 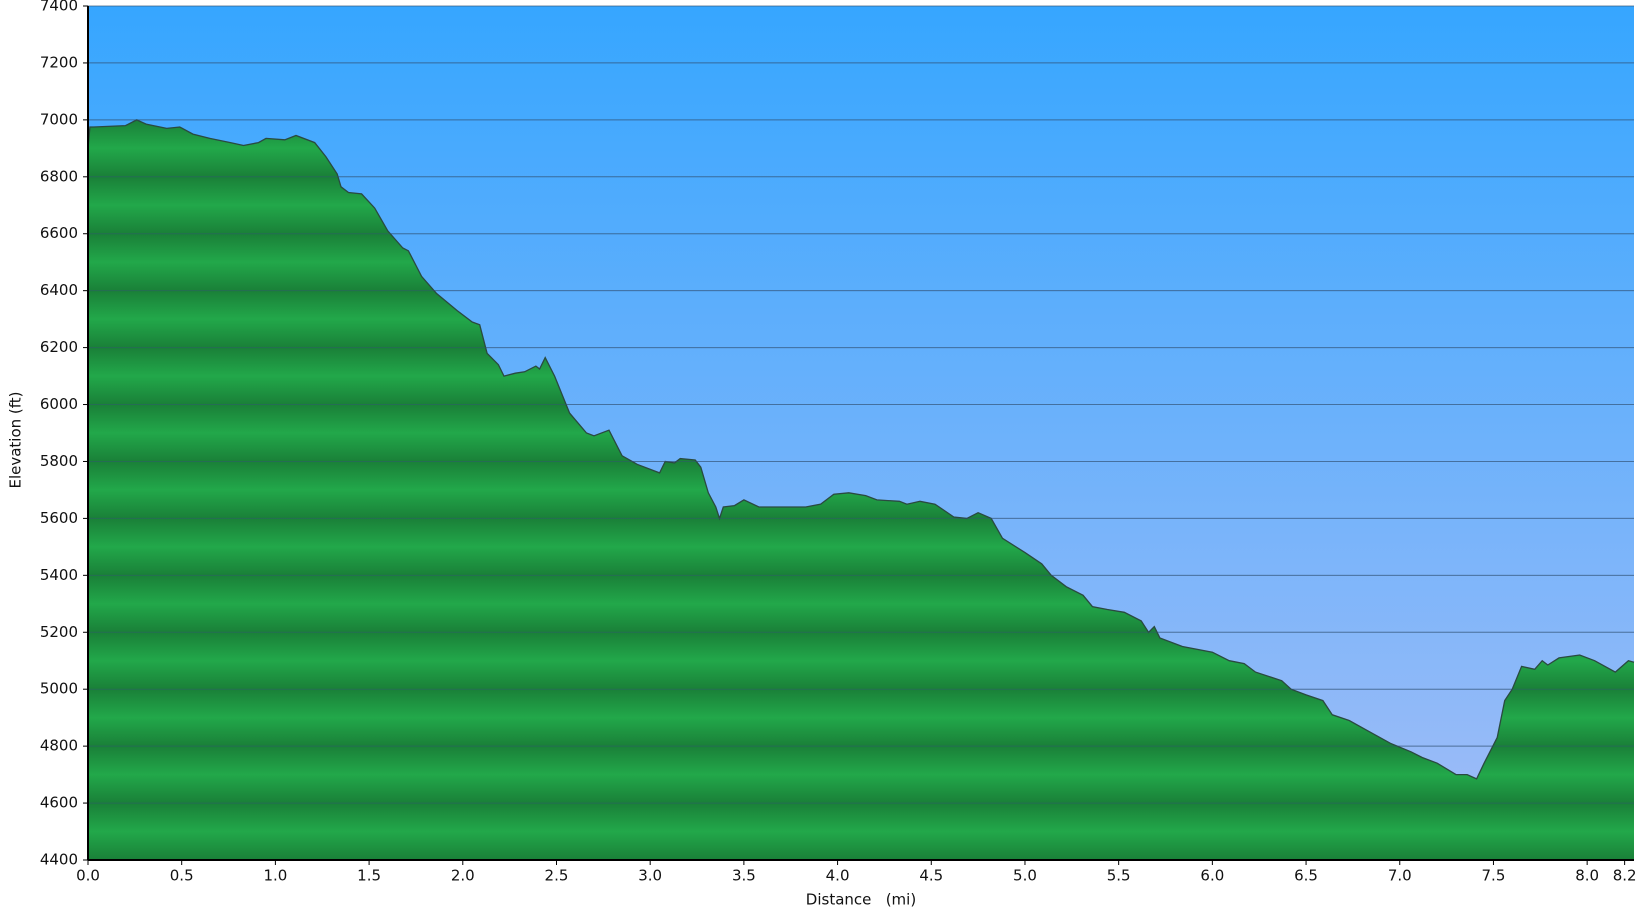 What do you see at coordinates (931, 876) in the screenshot?
I see `x-tick-label: 4.5` at bounding box center [931, 876].